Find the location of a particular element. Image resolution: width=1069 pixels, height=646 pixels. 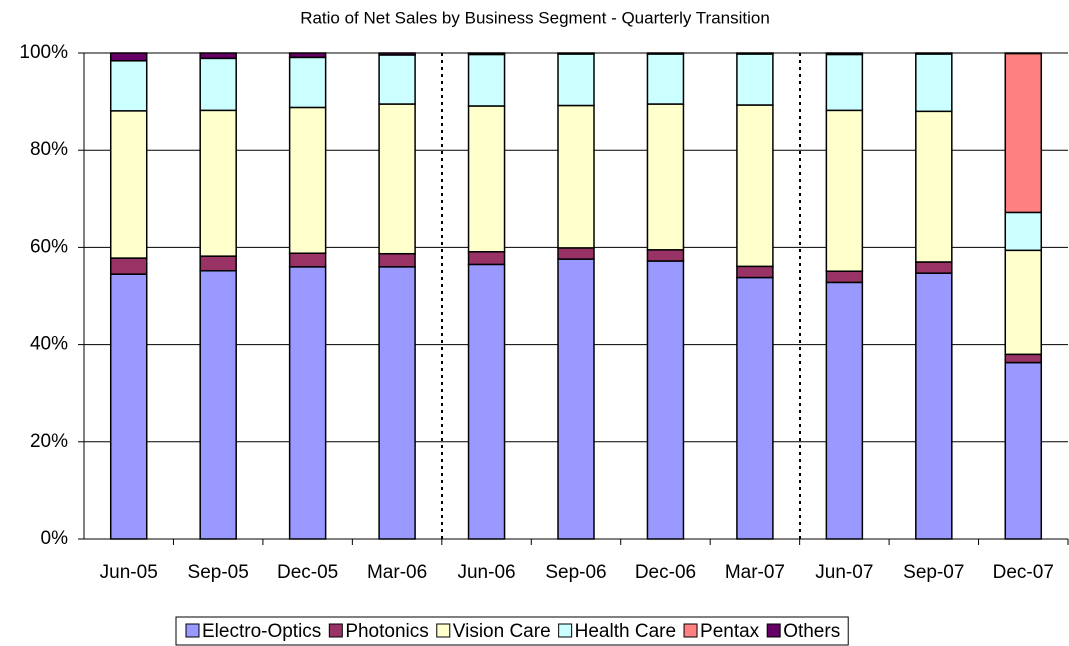

y-tick-label: 40% is located at coordinates (49, 344).